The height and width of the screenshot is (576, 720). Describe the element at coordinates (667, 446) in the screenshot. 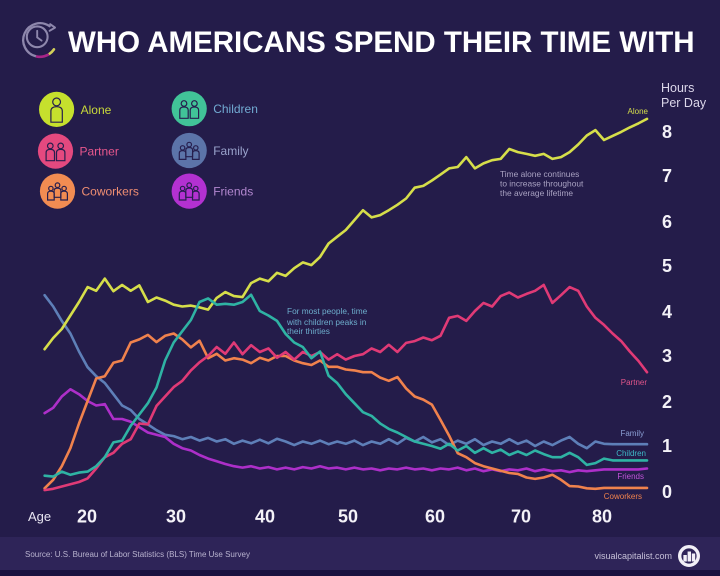

I see `svg-text: 1` at that location.